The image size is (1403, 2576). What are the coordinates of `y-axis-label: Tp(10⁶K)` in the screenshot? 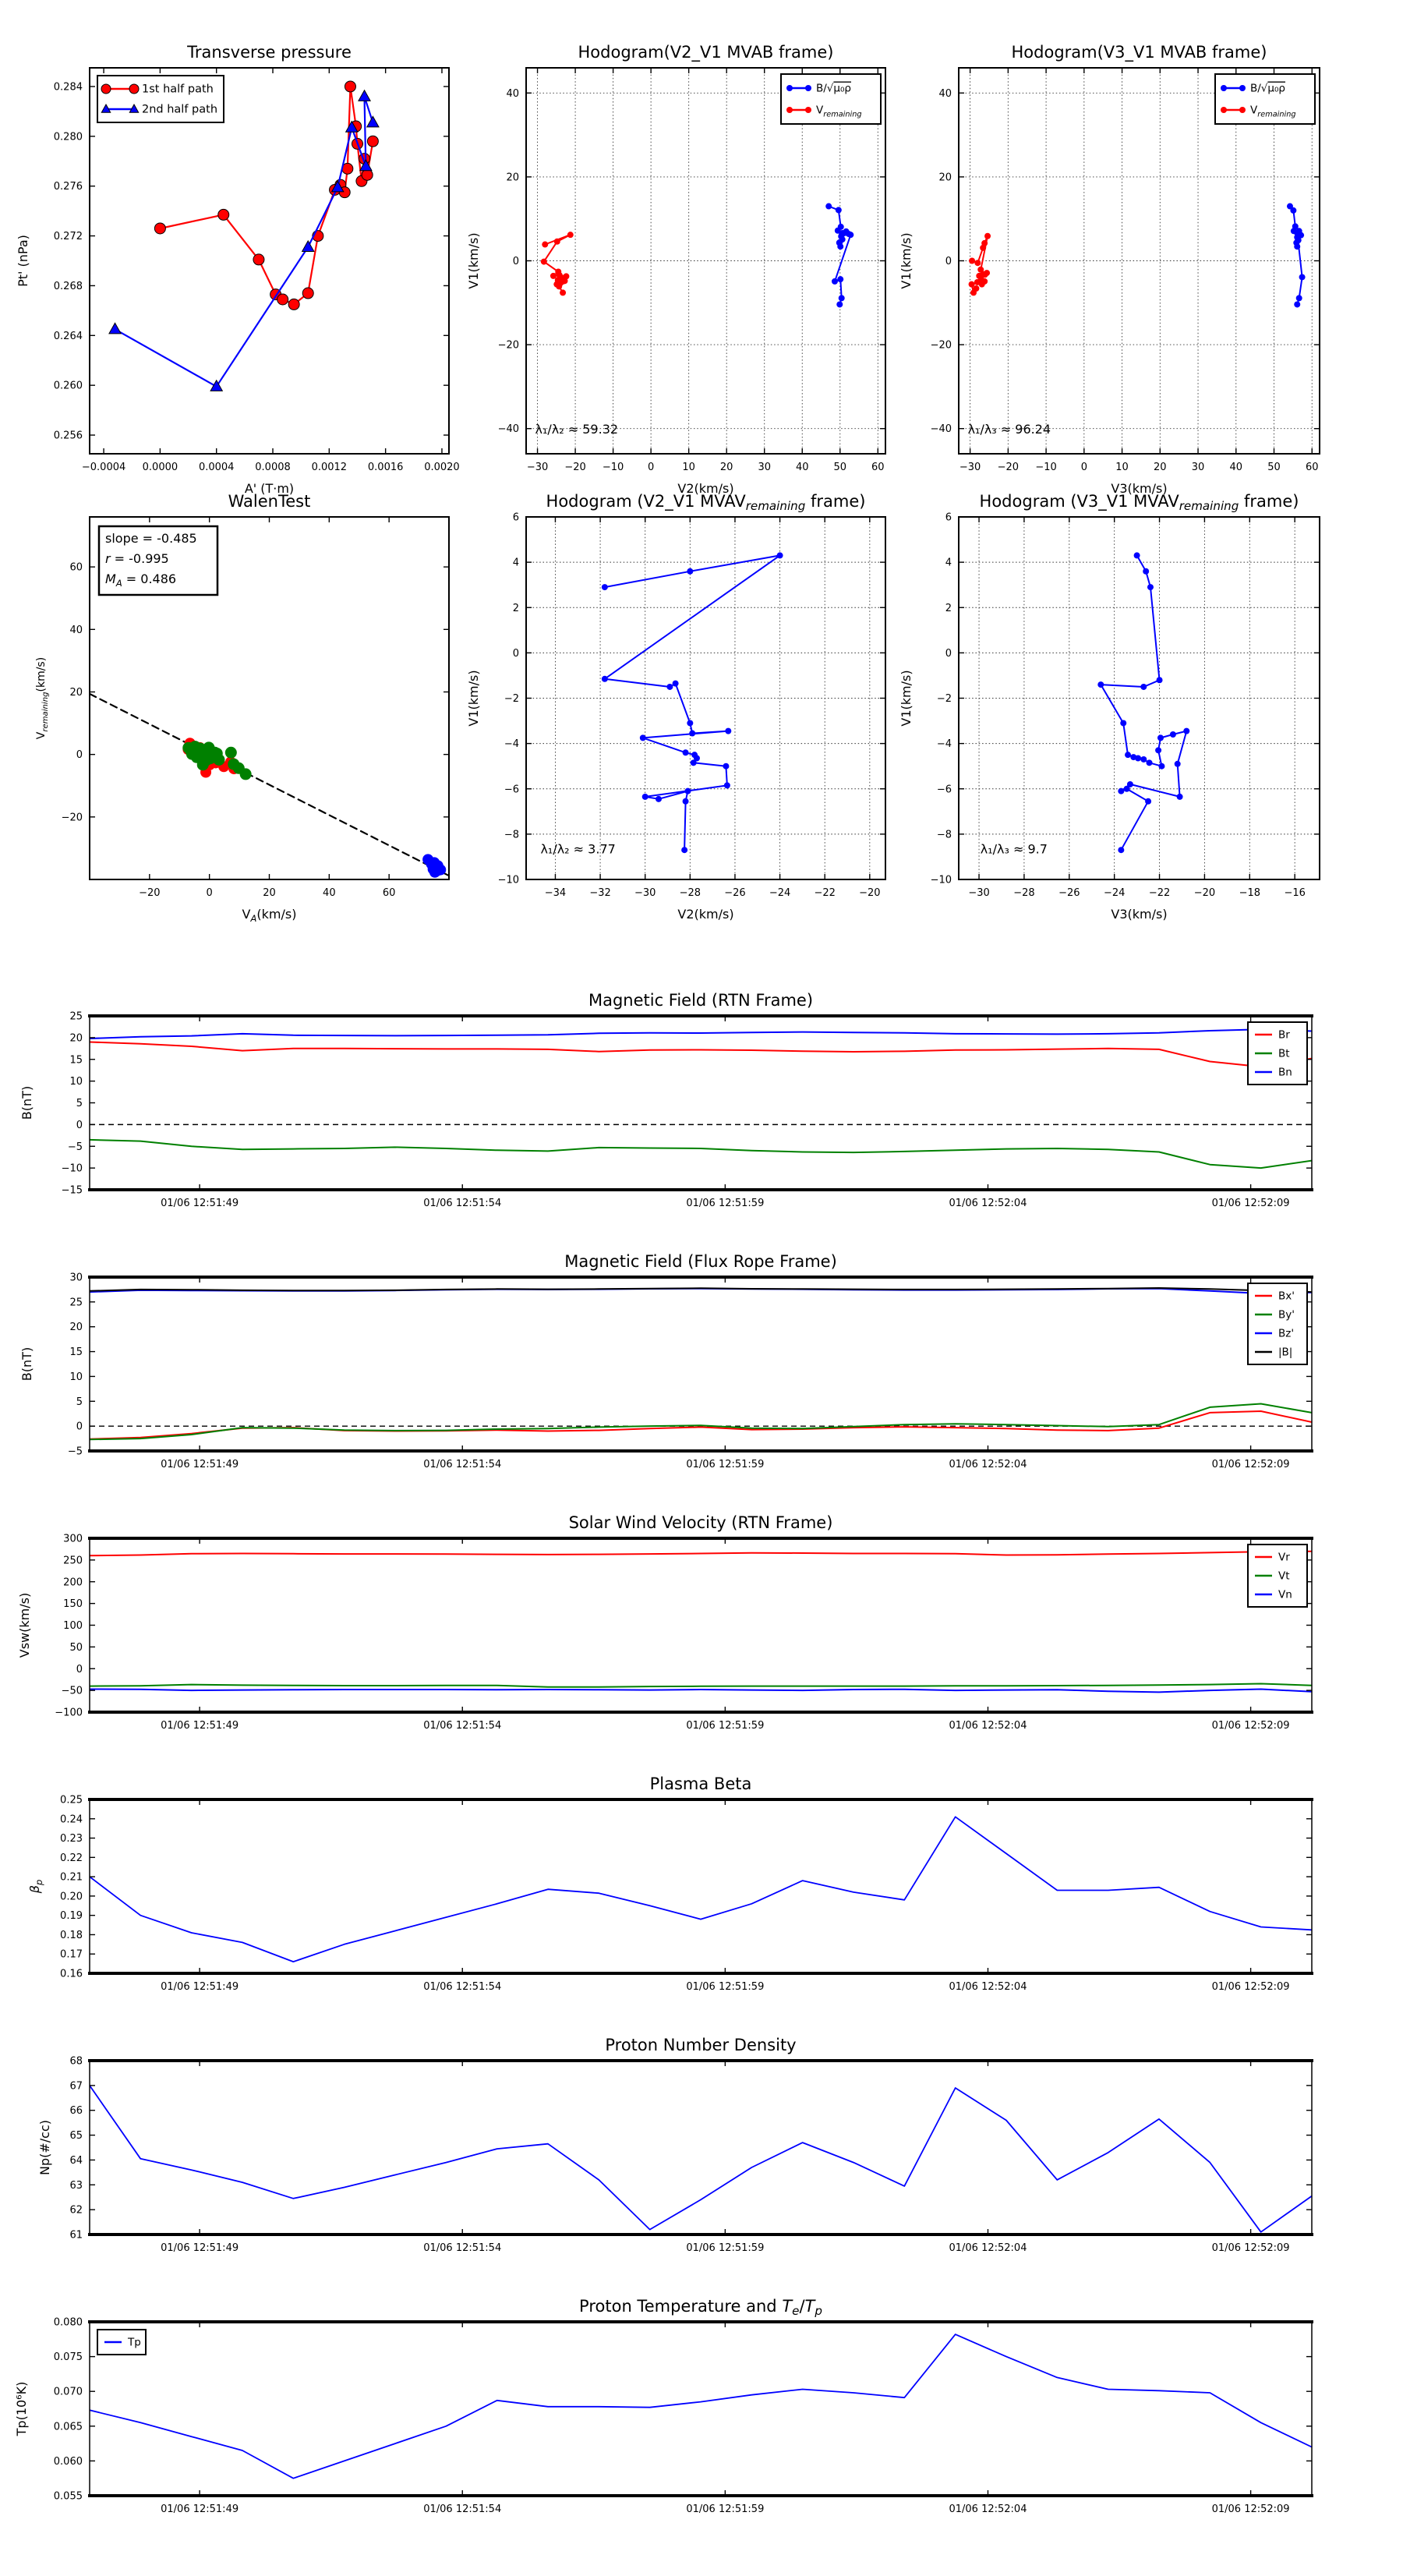 It's located at (21, 2409).